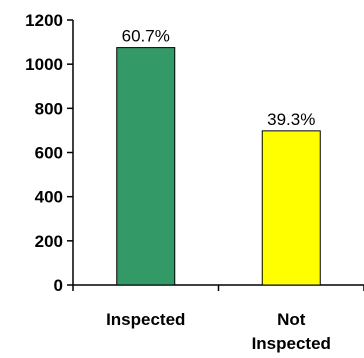 This screenshot has width=364, height=358. I want to click on y-tick-label: 1000, so click(44, 64).